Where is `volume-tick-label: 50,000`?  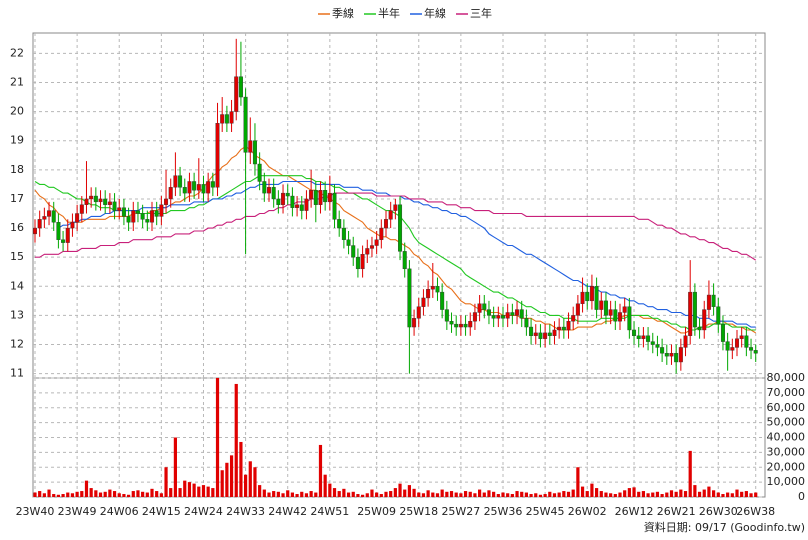 volume-tick-label: 50,000 is located at coordinates (786, 422).